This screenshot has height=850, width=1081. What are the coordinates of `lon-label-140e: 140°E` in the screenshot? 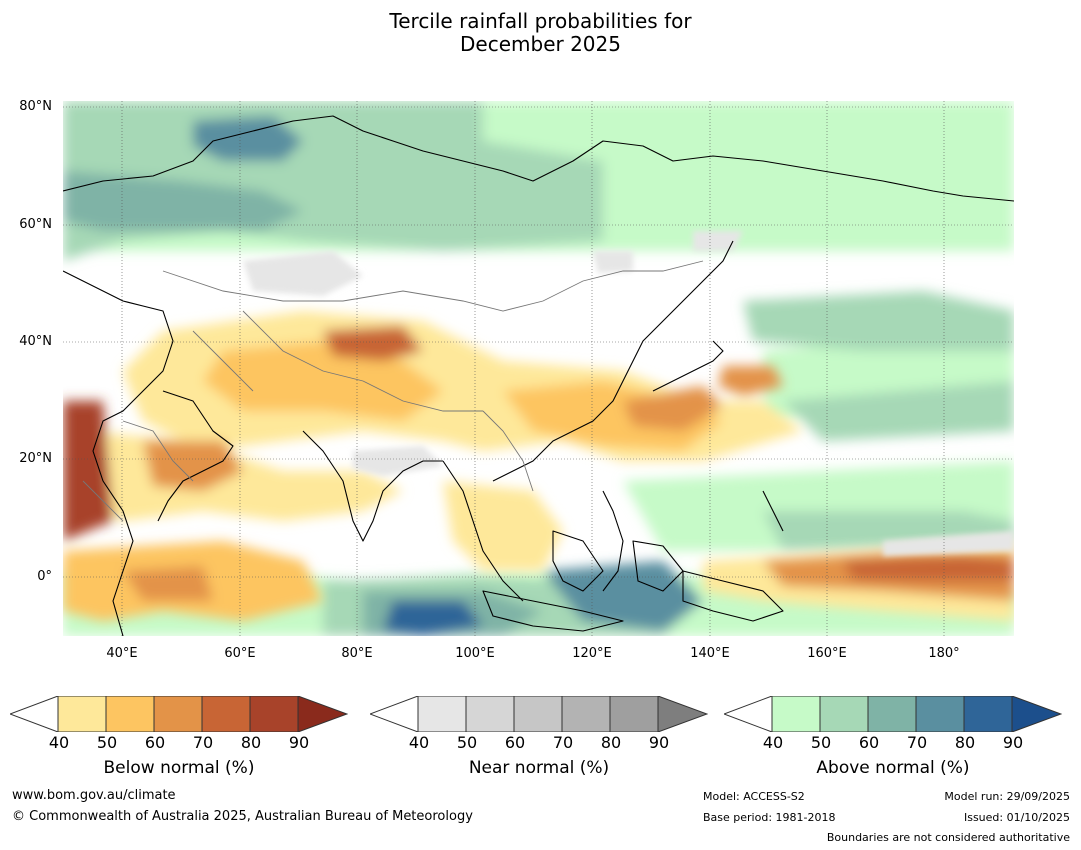 It's located at (710, 653).